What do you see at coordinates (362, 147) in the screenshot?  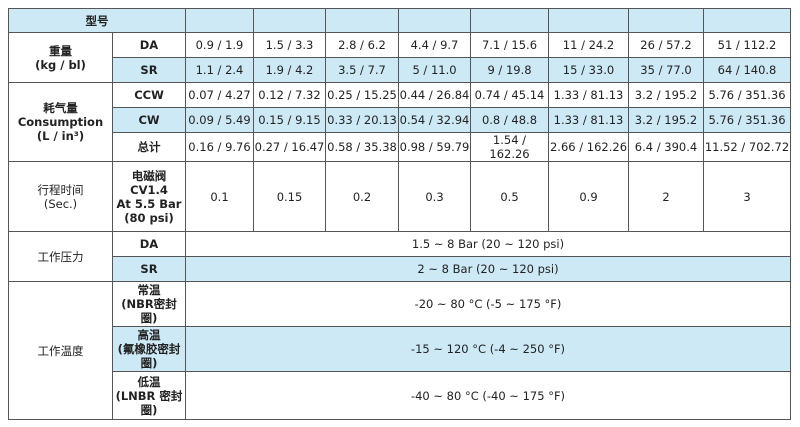 I see `value-cell: 0.58 / 35.38` at bounding box center [362, 147].